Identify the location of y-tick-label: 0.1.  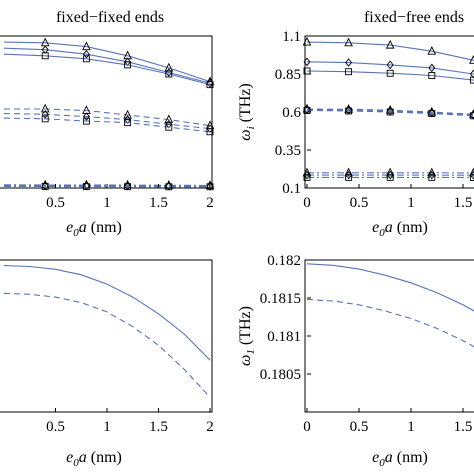
(291, 189).